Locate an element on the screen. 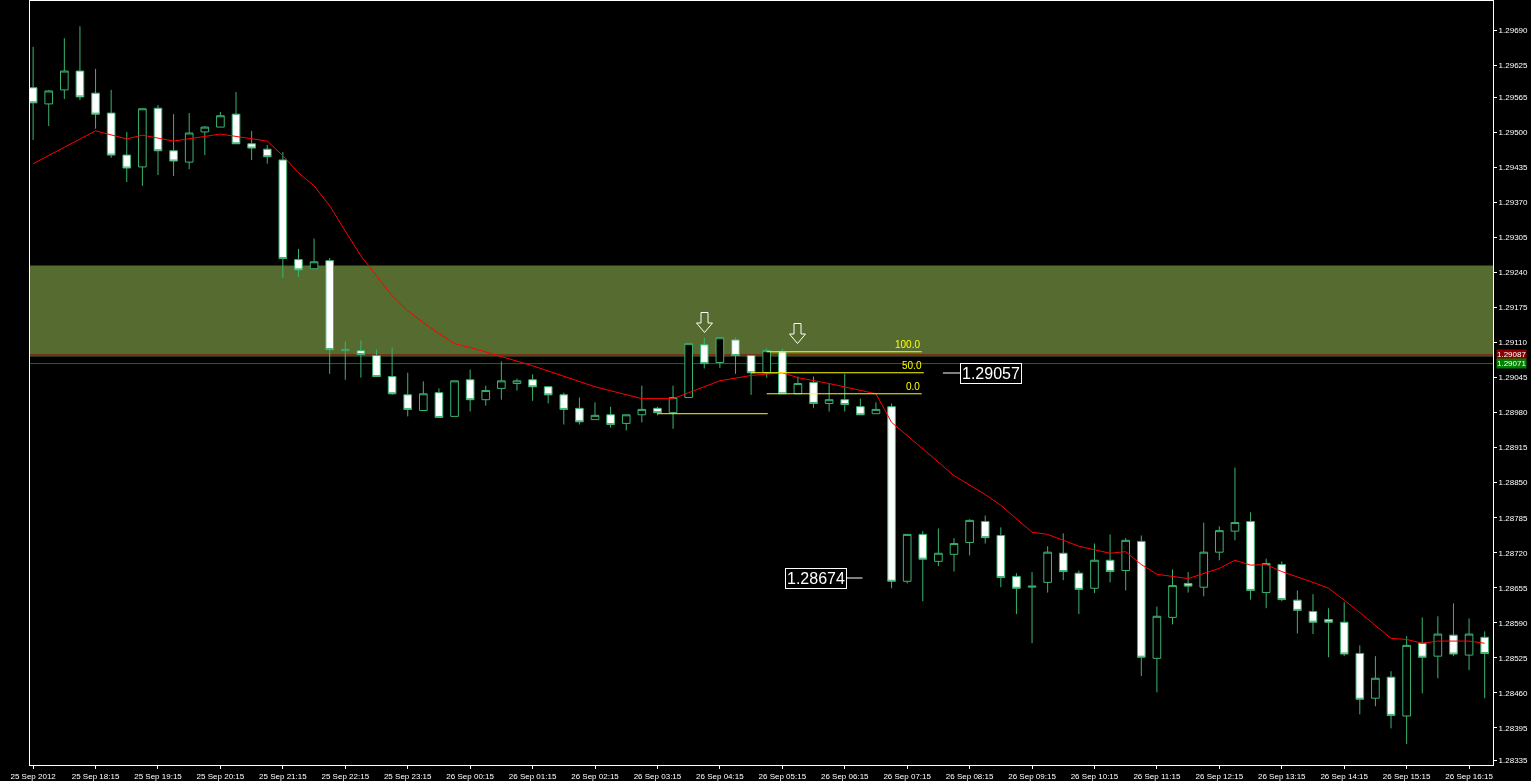  y-tick-label: 1.29500 is located at coordinates (1513, 133).